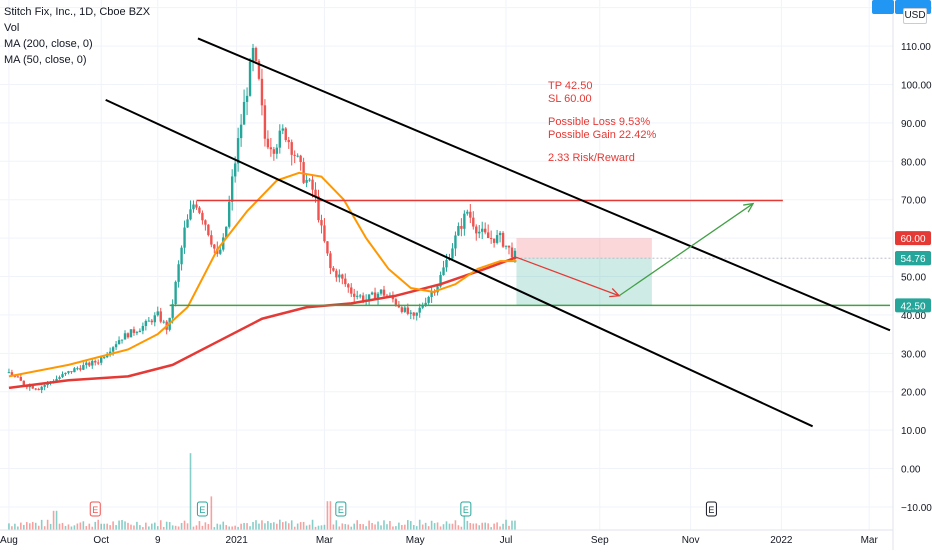  What do you see at coordinates (916, 508) in the screenshot?
I see `price-tick-label: −10.00` at bounding box center [916, 508].